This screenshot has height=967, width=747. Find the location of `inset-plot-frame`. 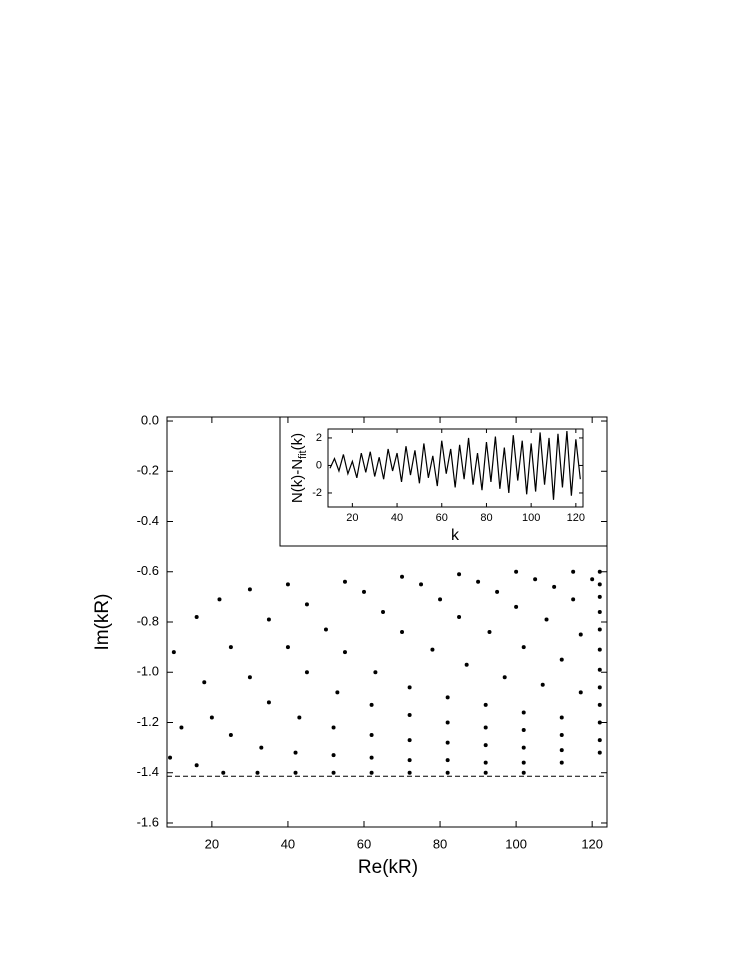

inset-plot-frame is located at coordinates (455, 468).